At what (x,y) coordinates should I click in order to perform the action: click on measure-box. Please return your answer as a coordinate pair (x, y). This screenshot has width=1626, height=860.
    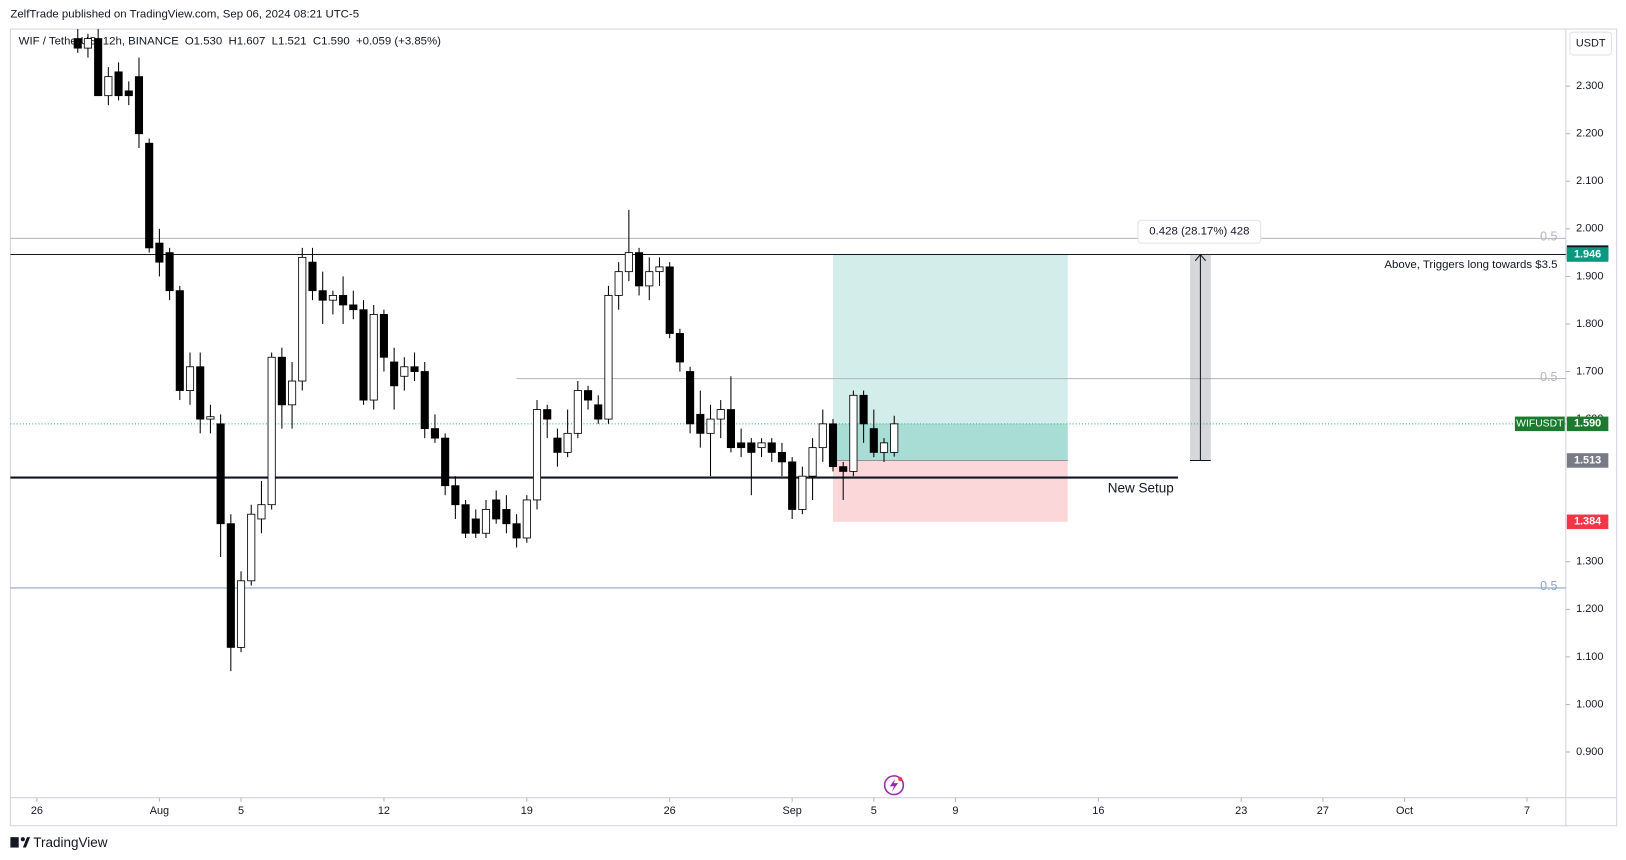
    Looking at the image, I should click on (1199, 231).